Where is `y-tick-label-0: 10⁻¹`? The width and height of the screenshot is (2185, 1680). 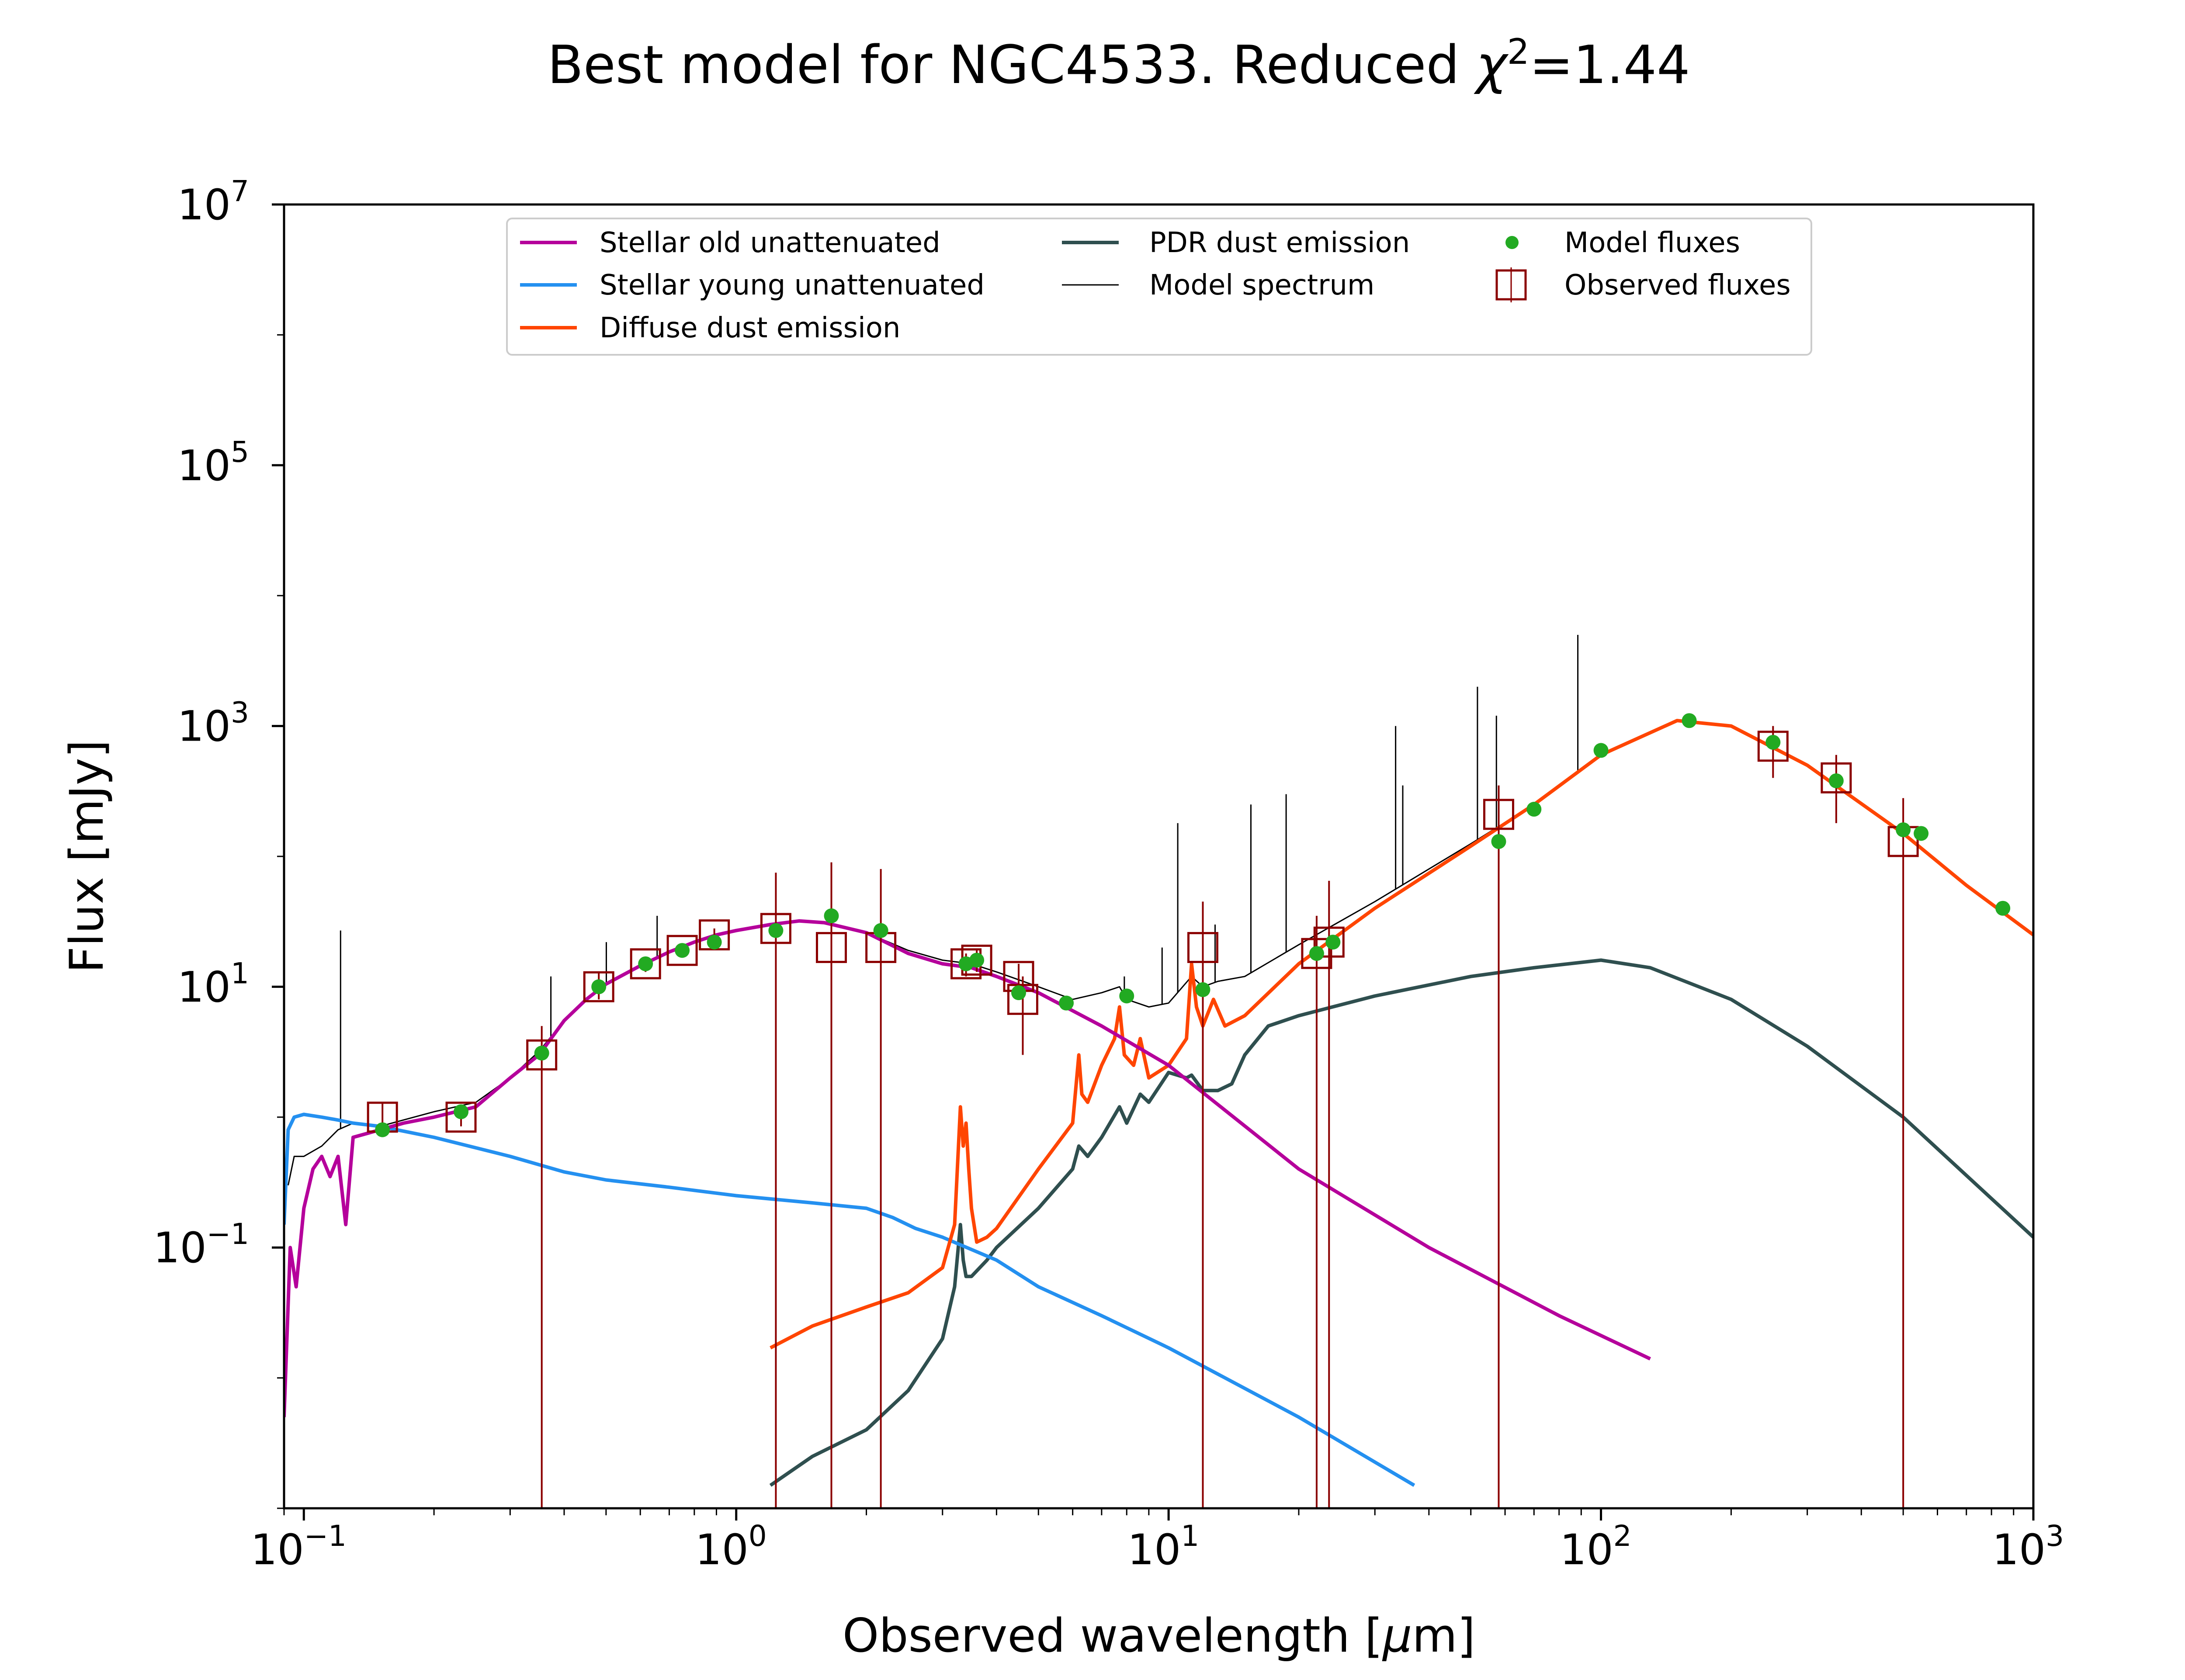
y-tick-label-0: 10⁻¹ is located at coordinates (201, 1244).